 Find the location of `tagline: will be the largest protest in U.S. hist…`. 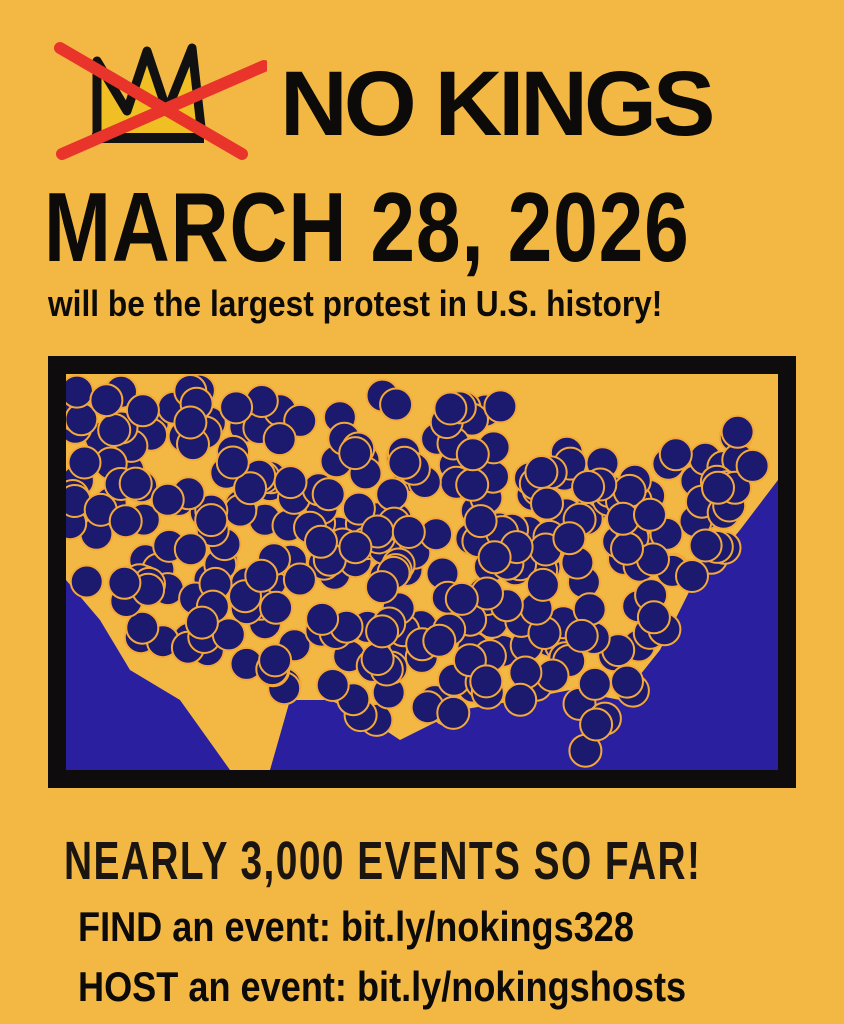

tagline: will be the largest protest in U.S. hist… is located at coordinates (355, 303).